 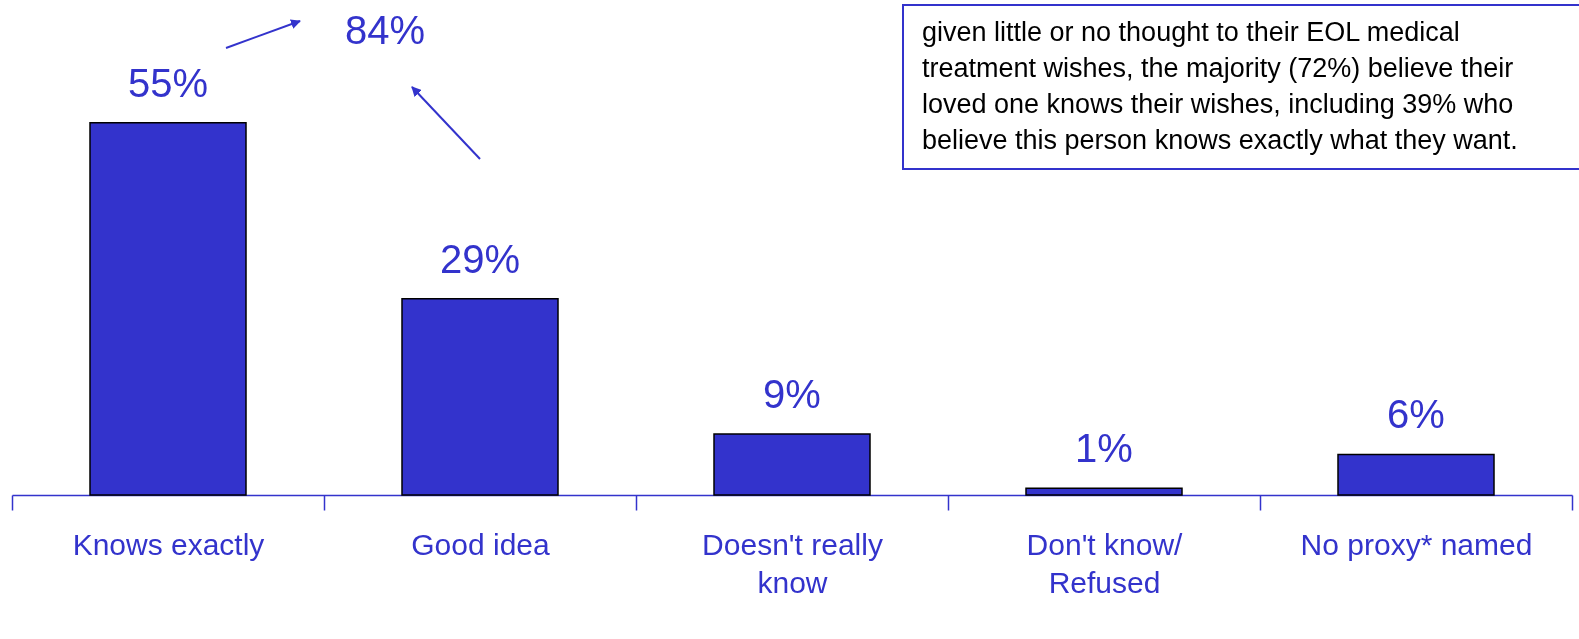 I want to click on data-label: 9%, so click(x=792, y=394).